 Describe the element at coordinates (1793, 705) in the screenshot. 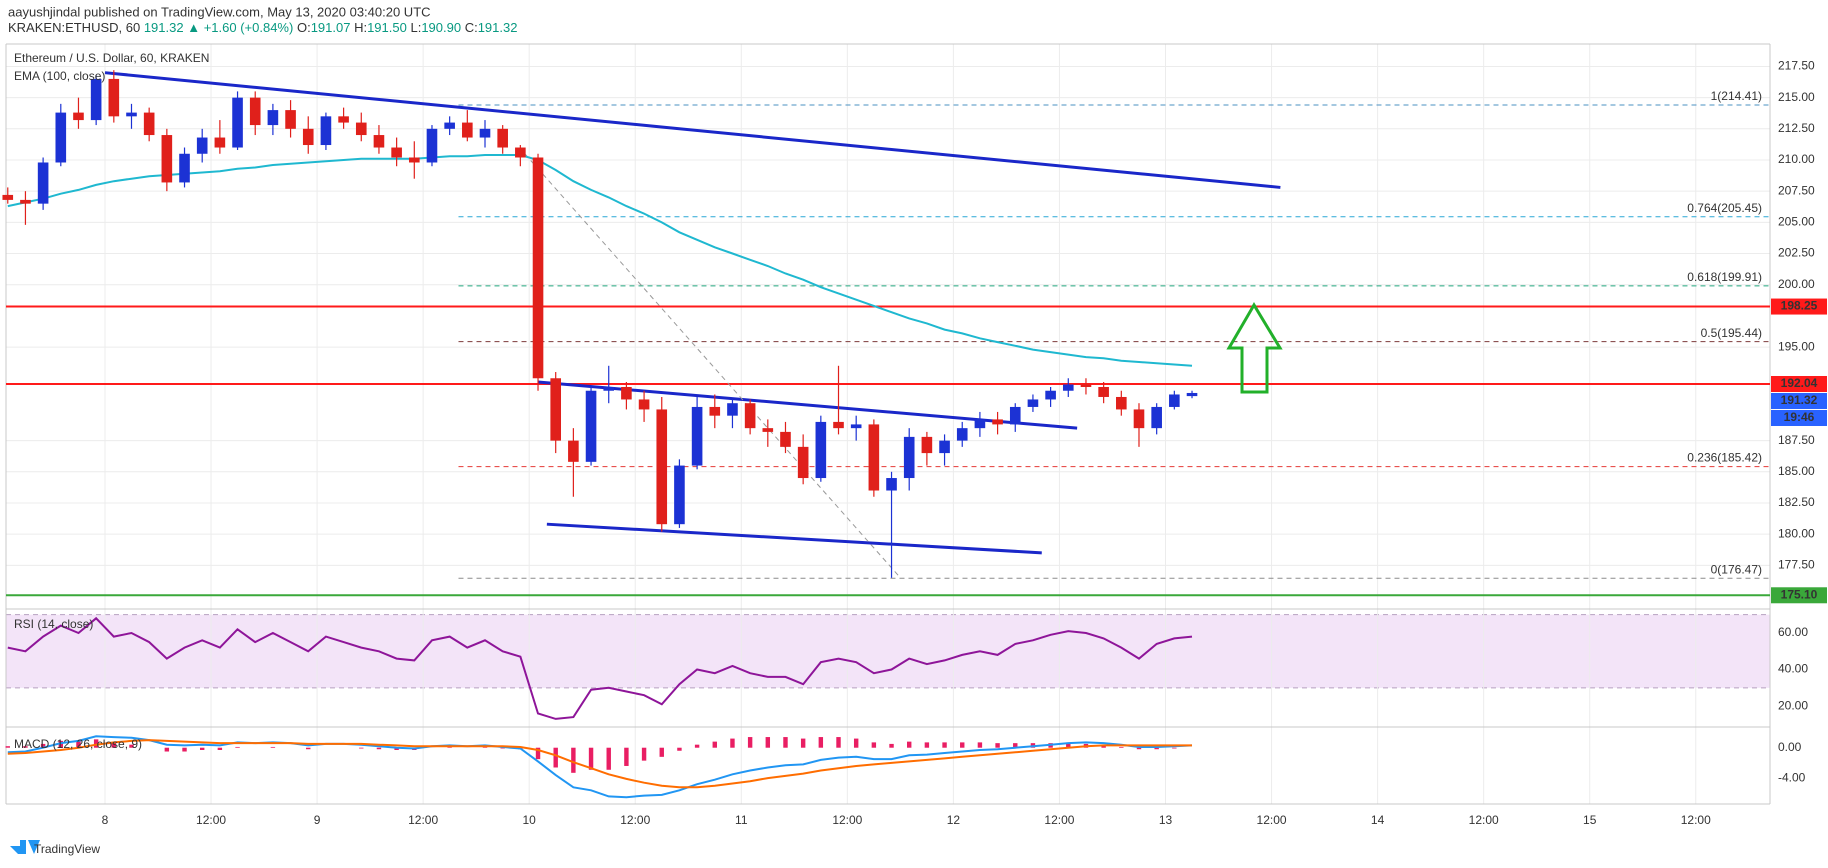

I see `y-tick-label: 20.00` at that location.